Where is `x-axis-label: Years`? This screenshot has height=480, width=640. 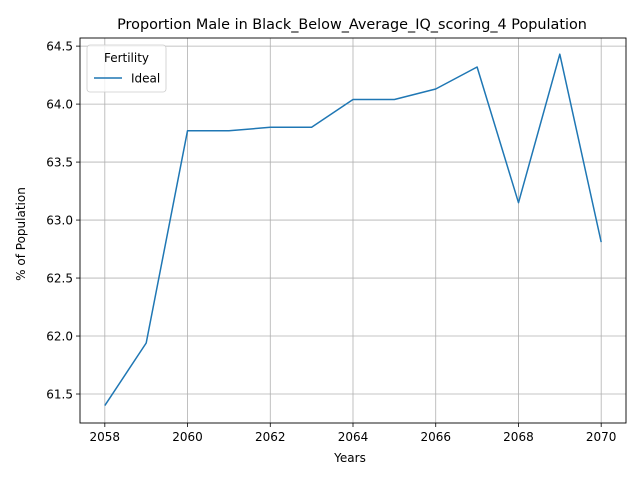 x-axis-label: Years is located at coordinates (349, 458).